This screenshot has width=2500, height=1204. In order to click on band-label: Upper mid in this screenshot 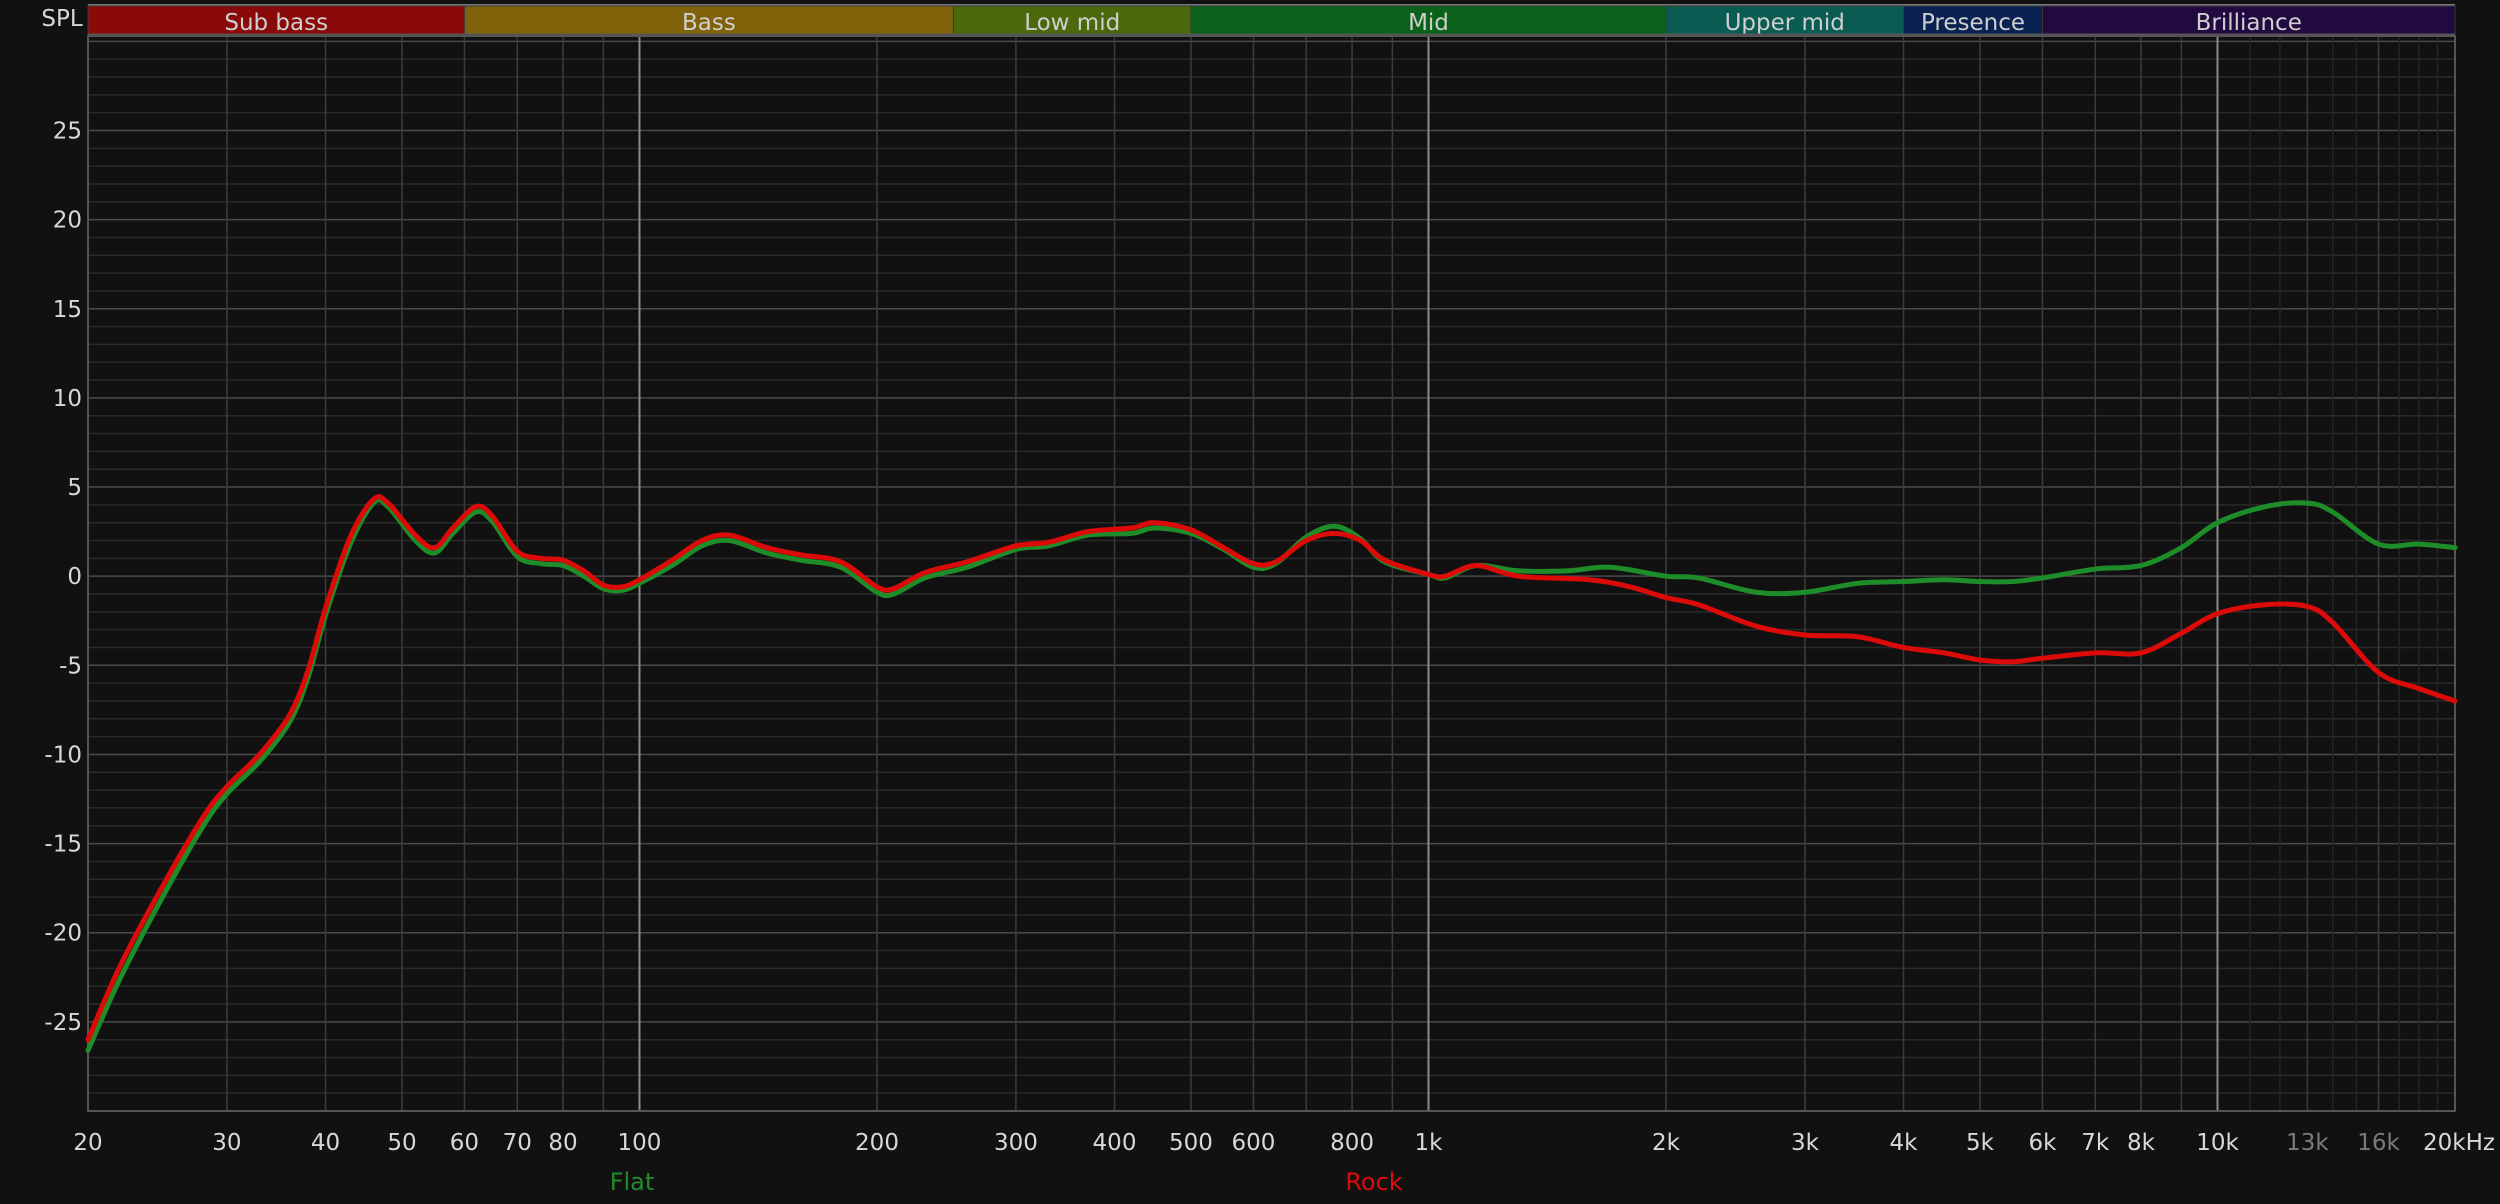, I will do `click(1785, 23)`.